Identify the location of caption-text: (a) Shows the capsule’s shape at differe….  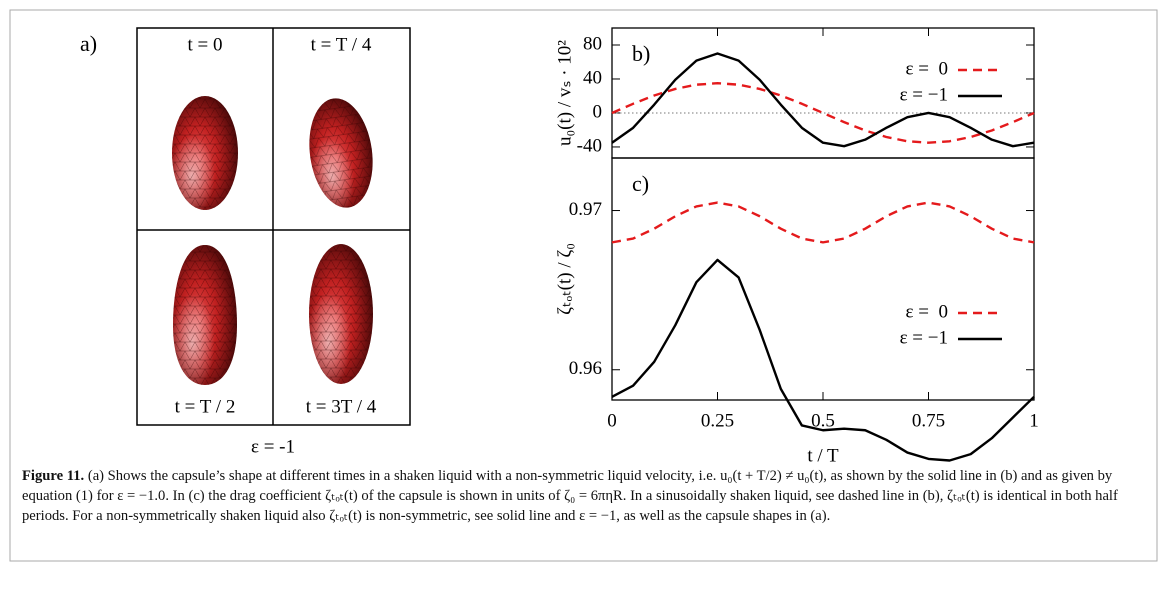
(570, 496).